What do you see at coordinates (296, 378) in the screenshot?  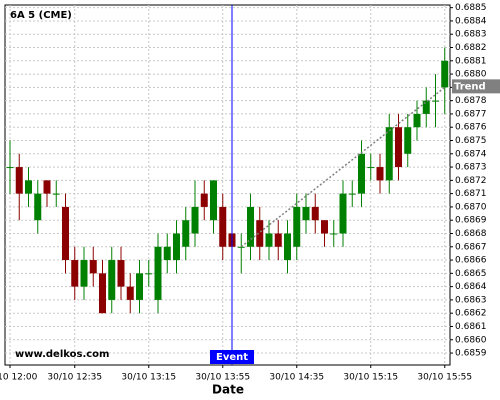 I see `x-tick-label: 30/10 14:35` at bounding box center [296, 378].